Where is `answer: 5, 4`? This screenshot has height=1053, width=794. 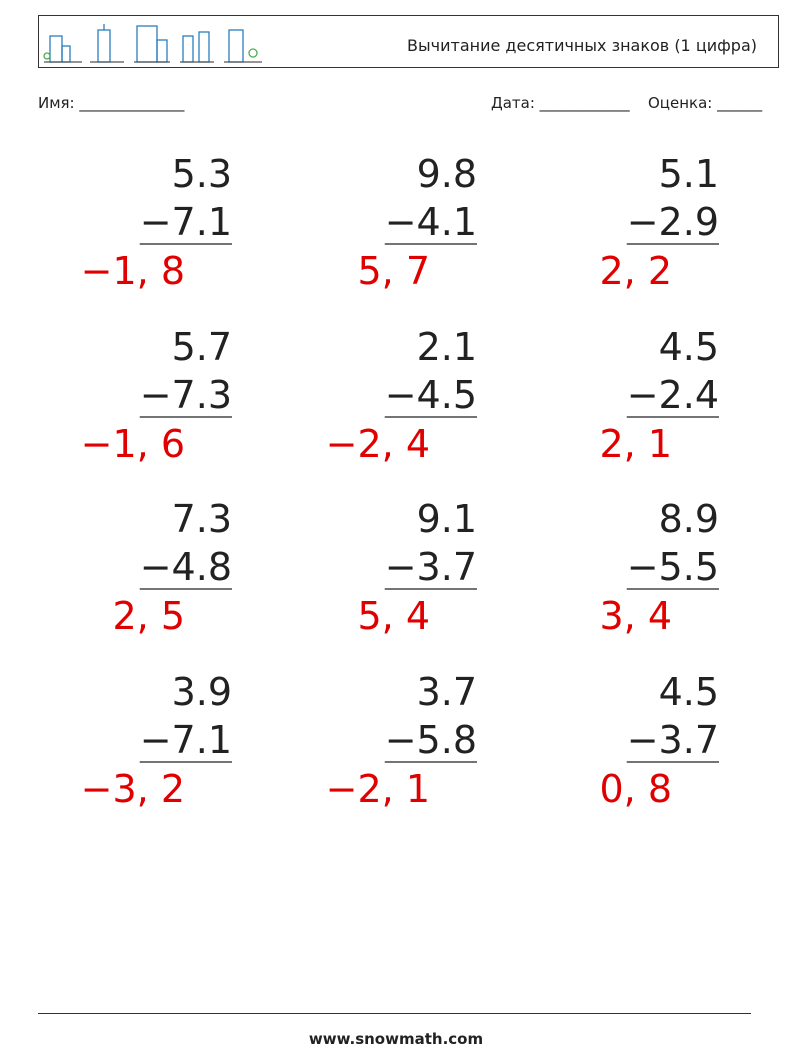
answer: 5, 4 is located at coordinates (393, 616).